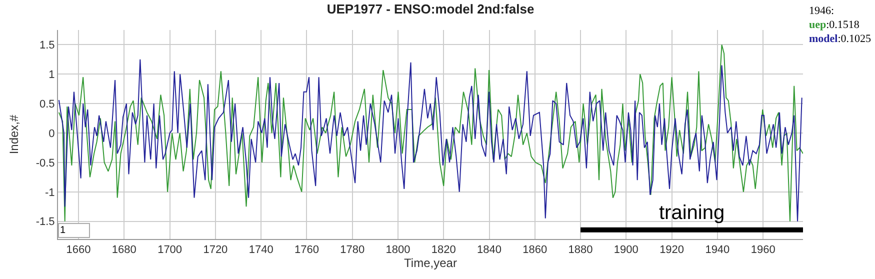  I want to click on x-tick-label: 1940, so click(717, 250).